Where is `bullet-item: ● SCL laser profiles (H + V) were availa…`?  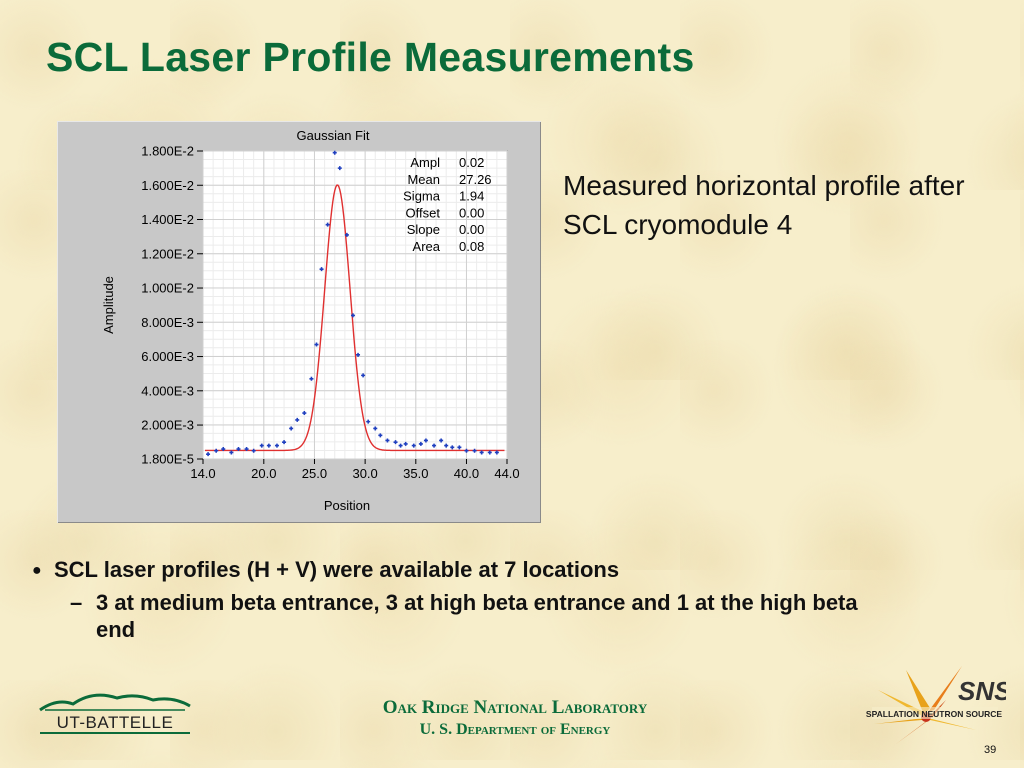 bullet-item: ● SCL laser profiles (H + V) were availa… is located at coordinates (472, 571).